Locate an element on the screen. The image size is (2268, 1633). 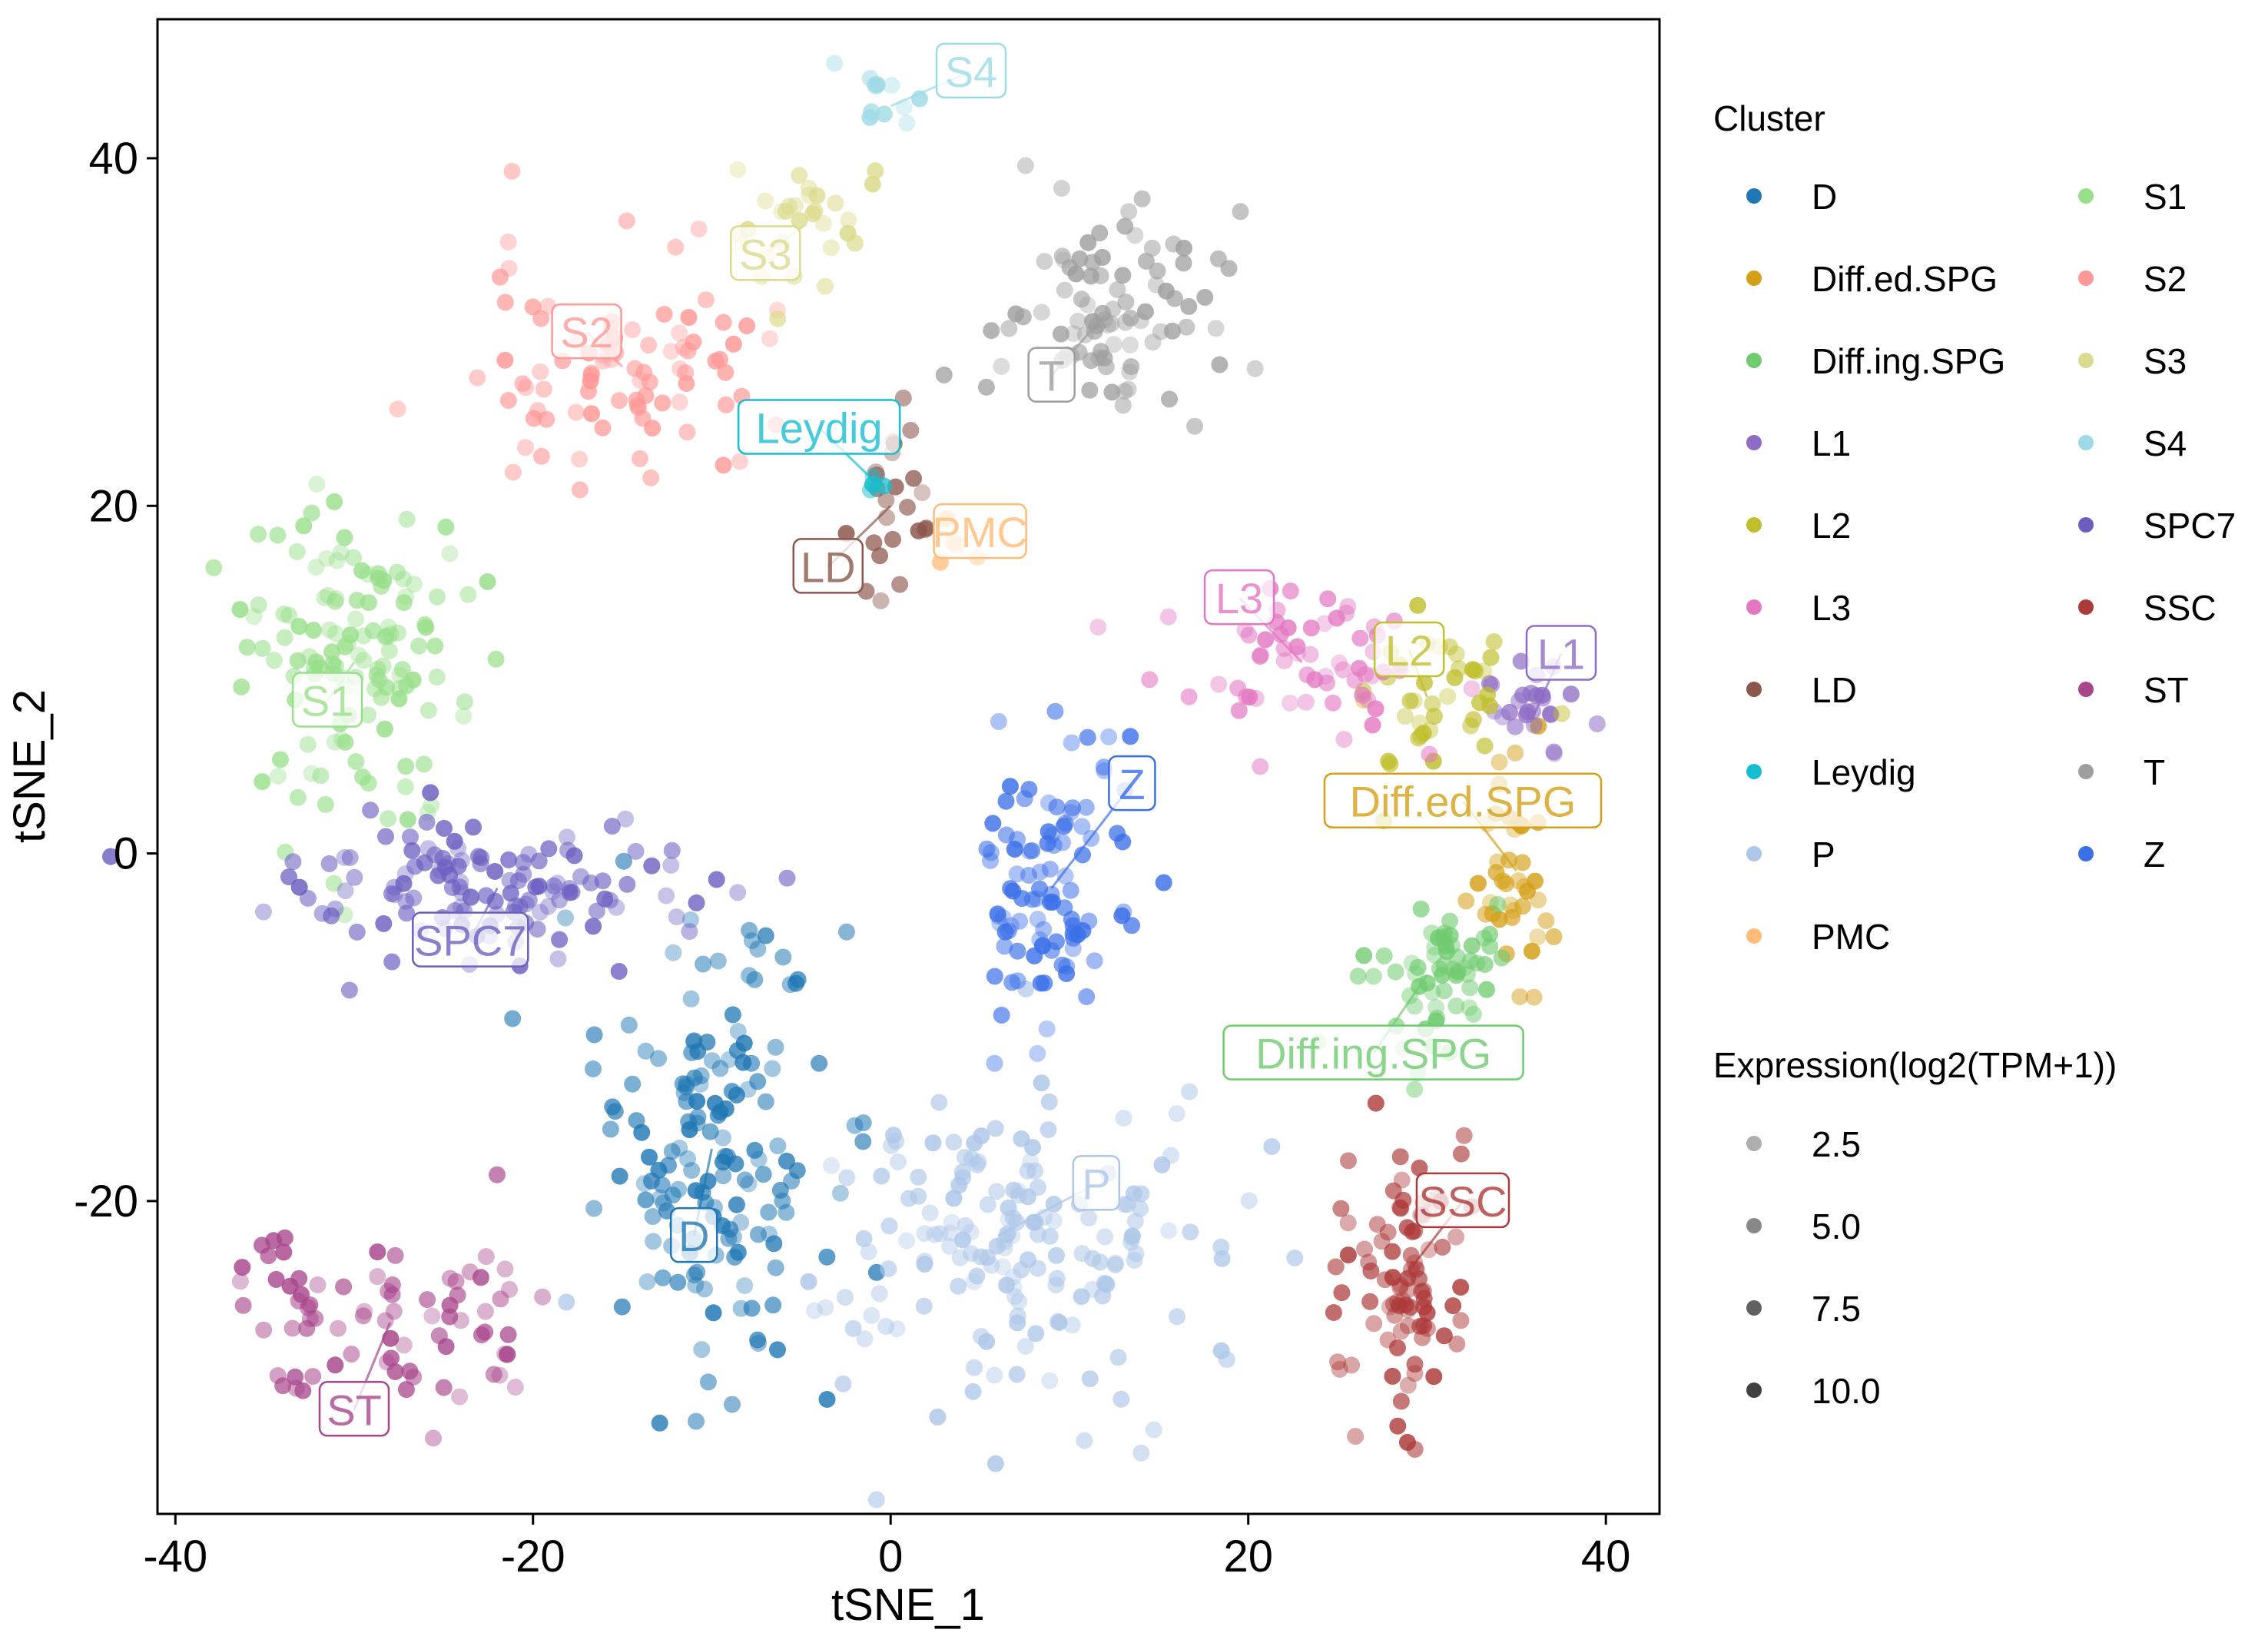
label-text: Leydig is located at coordinates (820, 427).